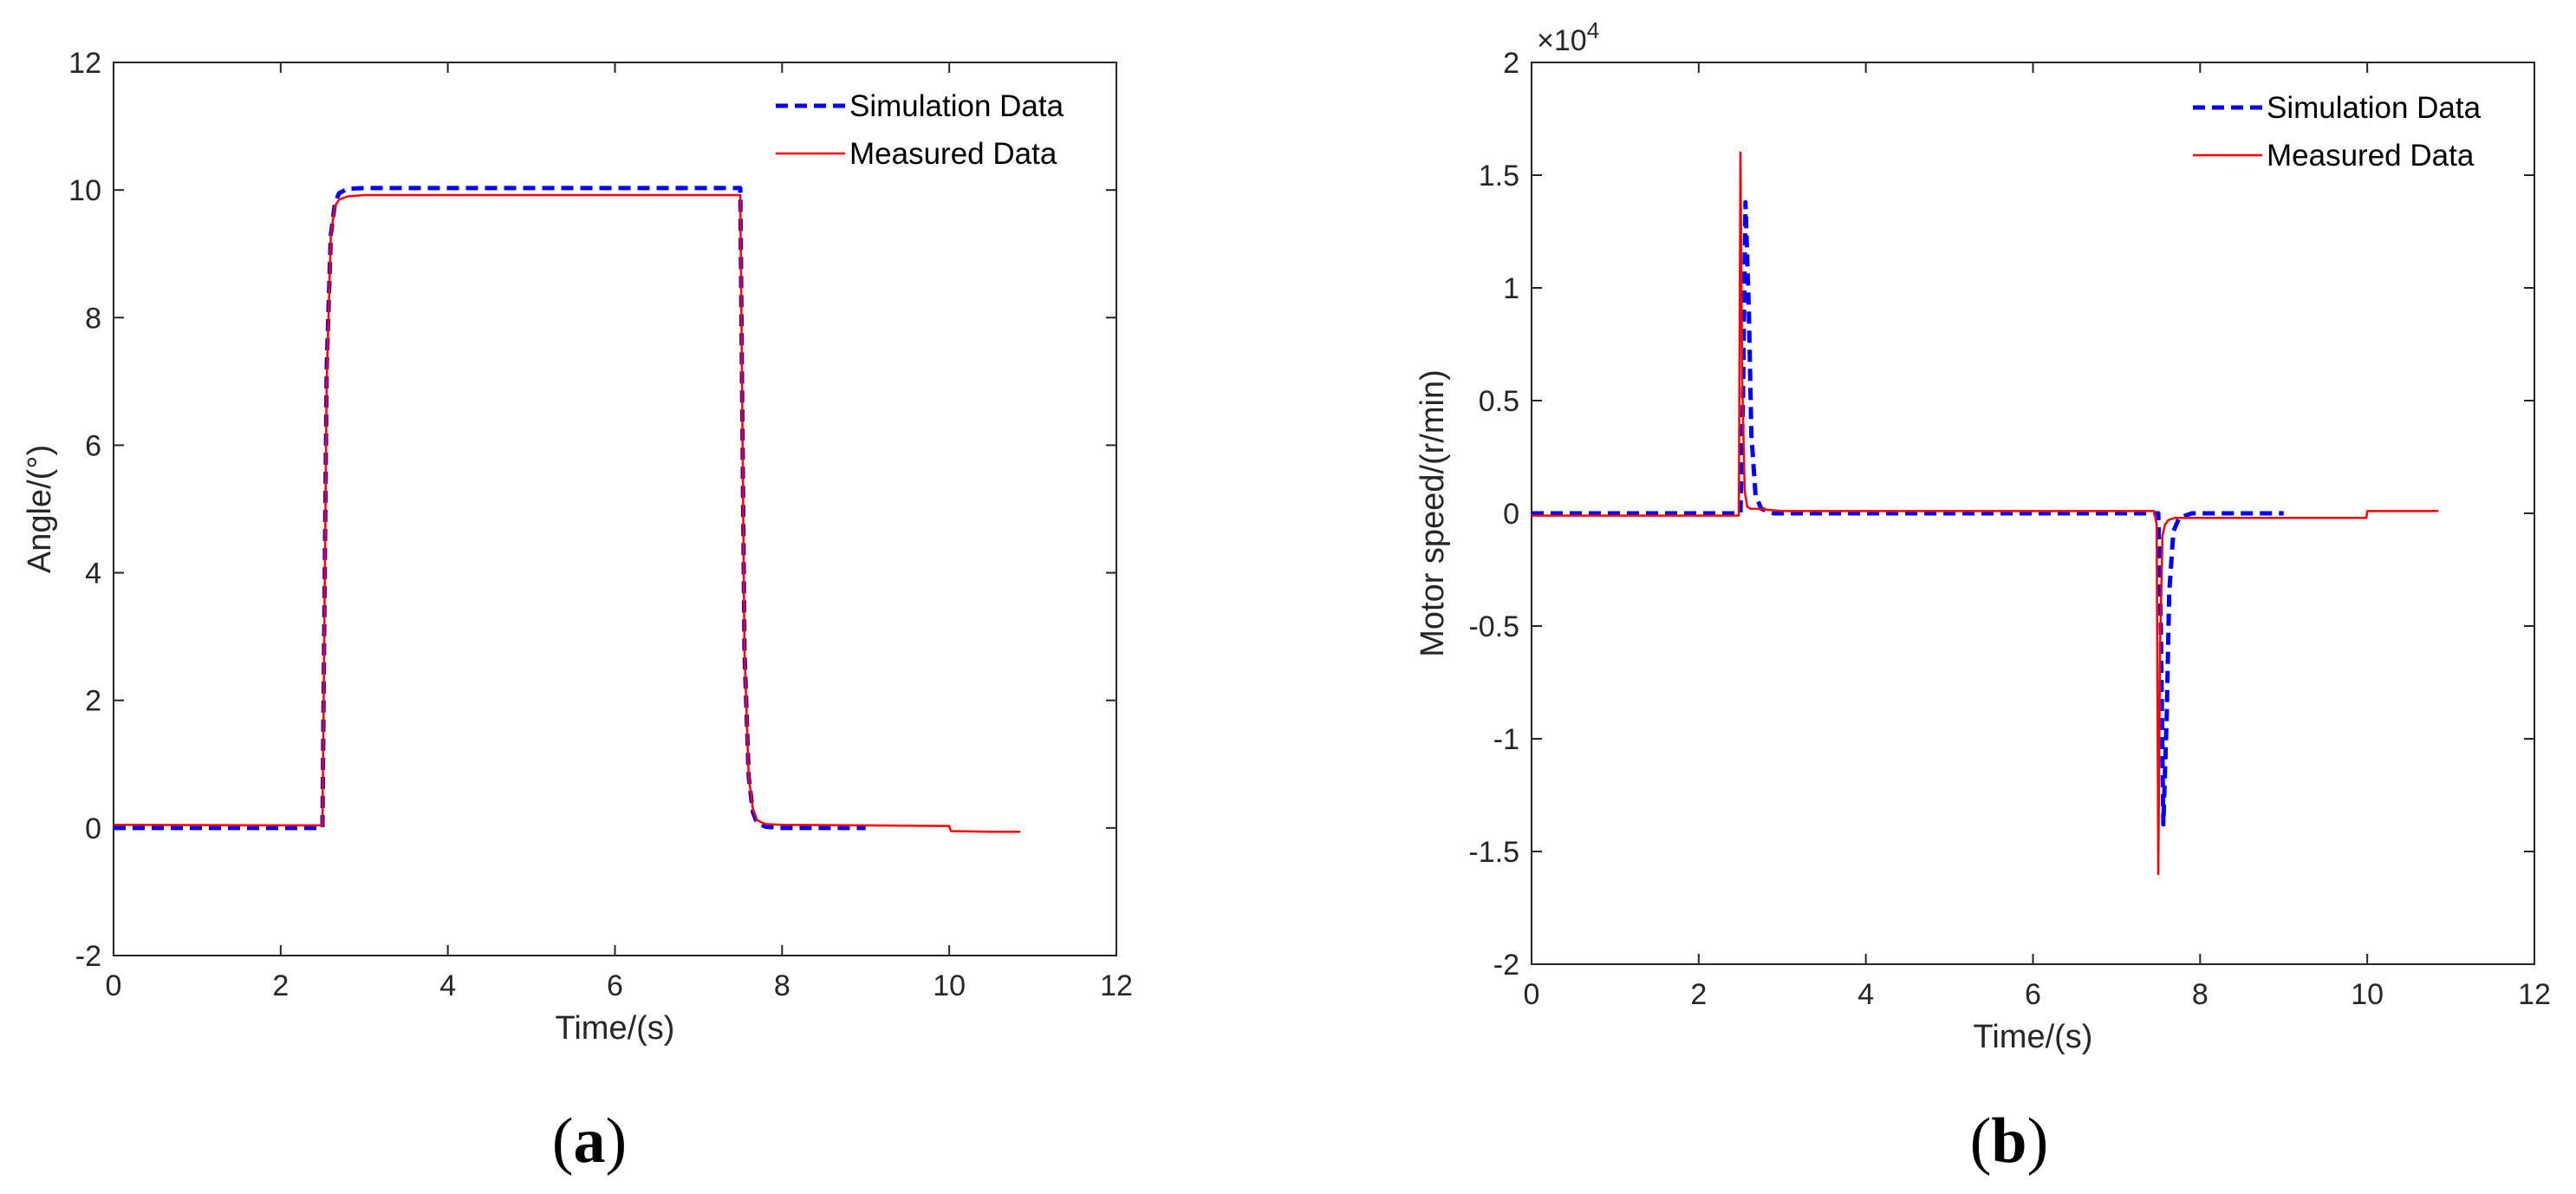  I want to click on y-tick-label: 12, so click(84, 63).